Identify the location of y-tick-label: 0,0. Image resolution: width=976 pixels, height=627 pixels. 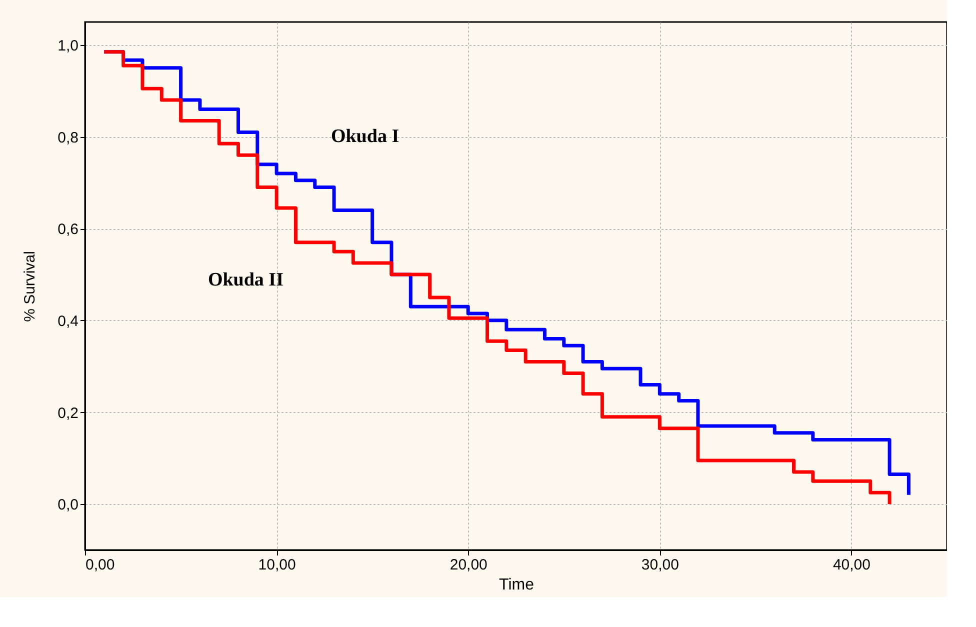
(68, 505).